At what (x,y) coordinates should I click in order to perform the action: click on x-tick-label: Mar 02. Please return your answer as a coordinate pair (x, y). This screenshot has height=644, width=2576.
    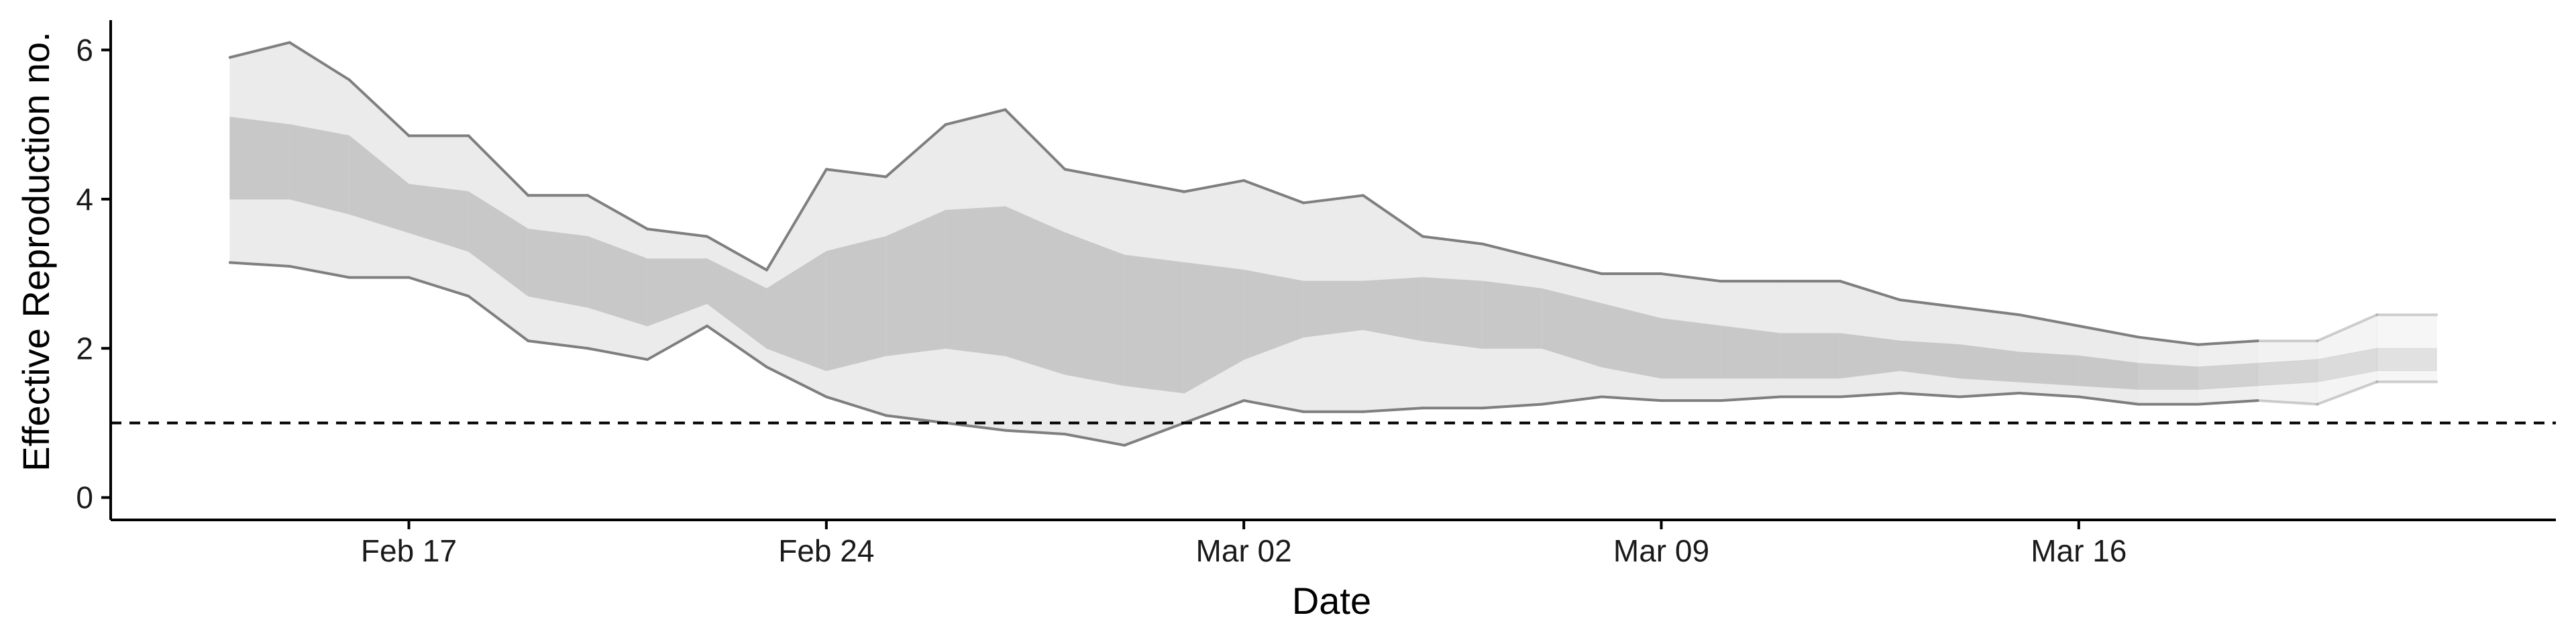
    Looking at the image, I should click on (1244, 550).